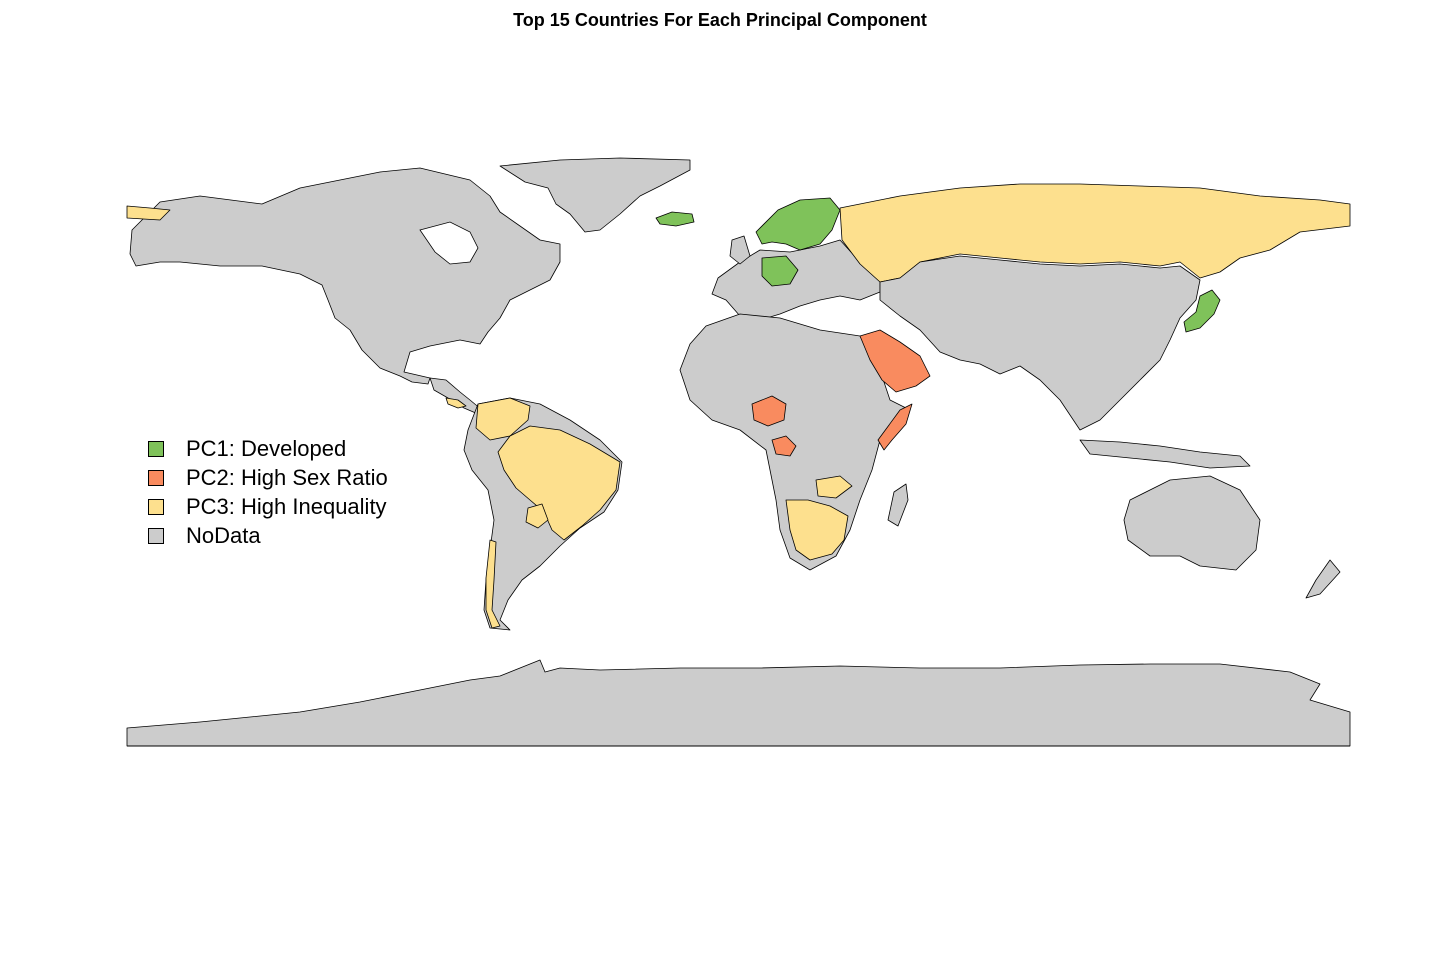  I want to click on honduras-area, so click(456, 403).